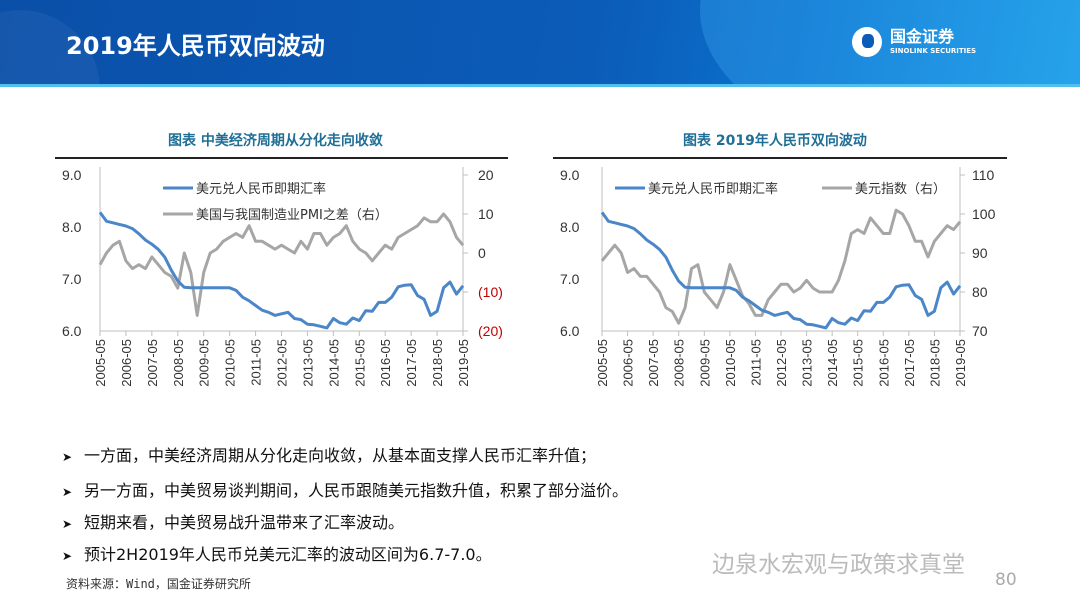 Image resolution: width=1080 pixels, height=607 pixels. I want to click on right-tick-label: 90, so click(980, 253).